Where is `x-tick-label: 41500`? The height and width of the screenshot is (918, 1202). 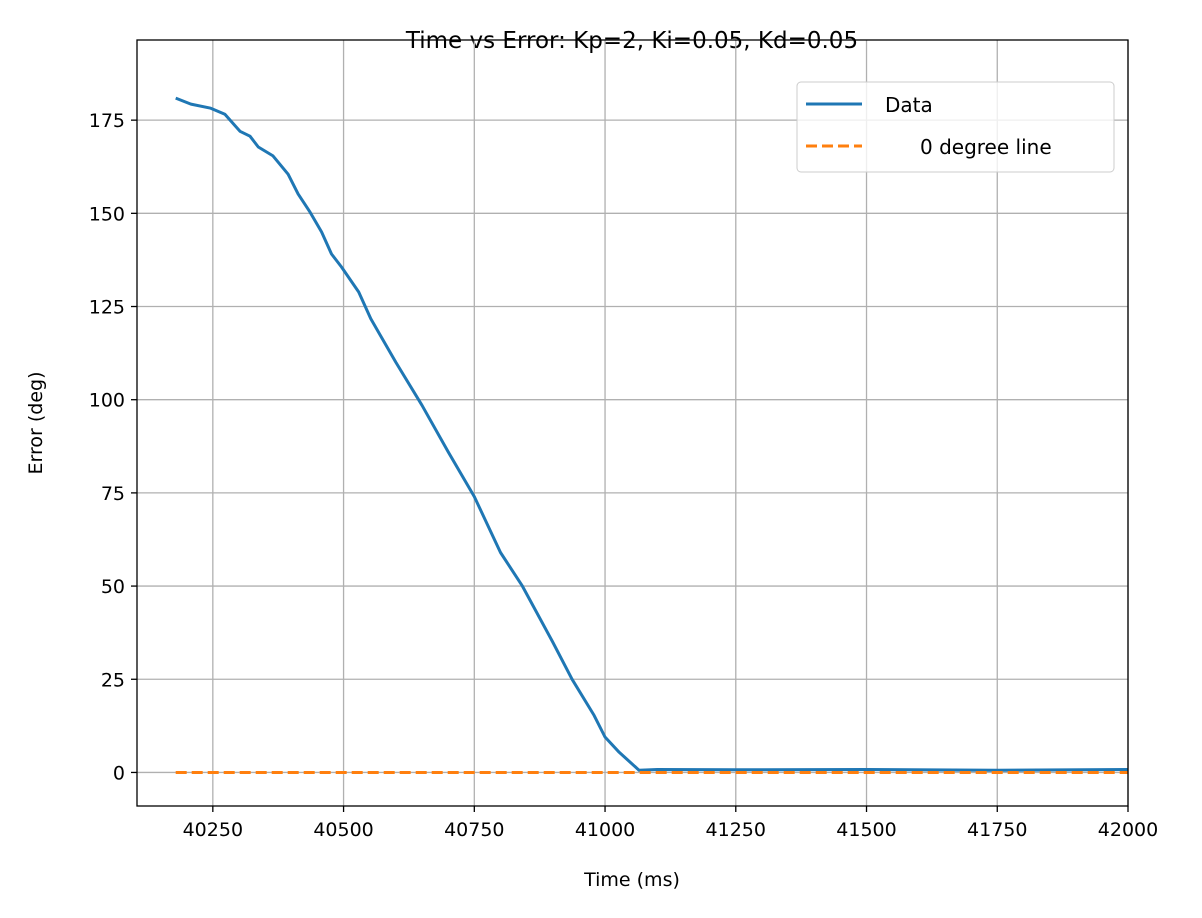
x-tick-label: 41500 is located at coordinates (866, 830).